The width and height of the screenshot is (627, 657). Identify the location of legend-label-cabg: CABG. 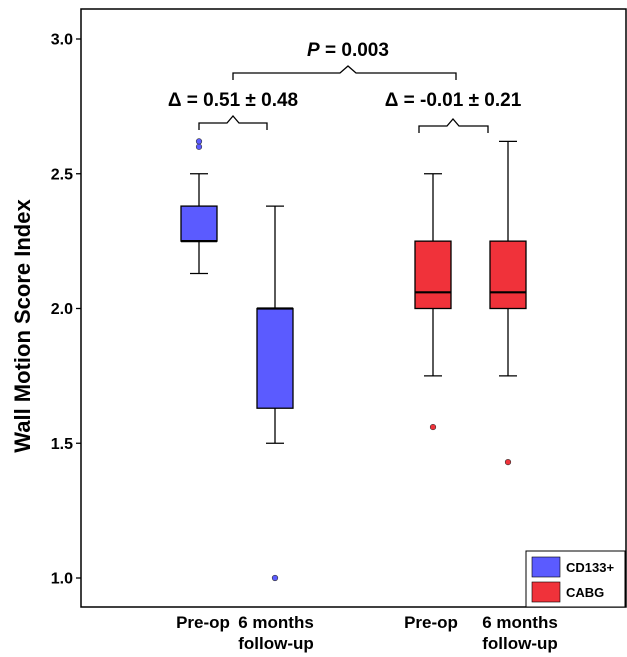
(585, 592).